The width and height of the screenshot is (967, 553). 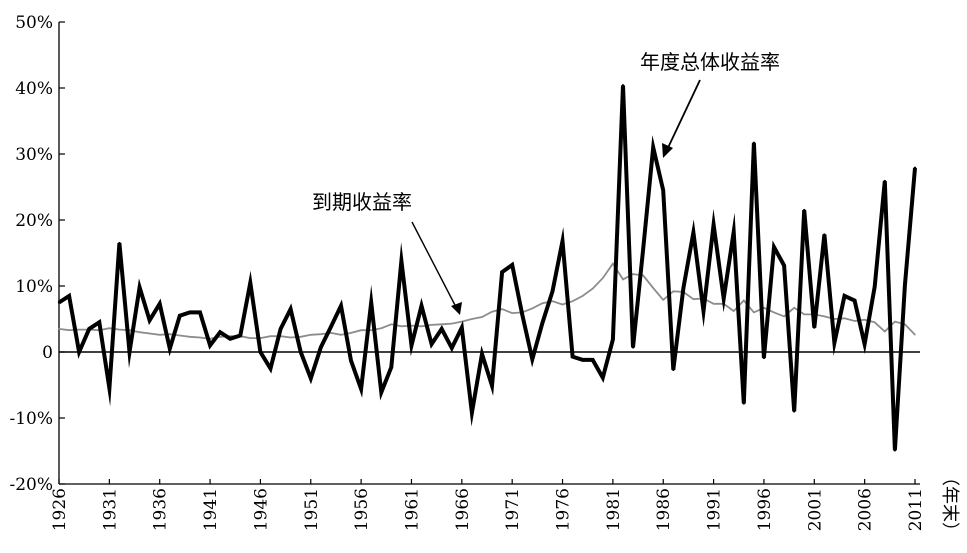 What do you see at coordinates (564, 509) in the screenshot?
I see `x-tick-label: 1976` at bounding box center [564, 509].